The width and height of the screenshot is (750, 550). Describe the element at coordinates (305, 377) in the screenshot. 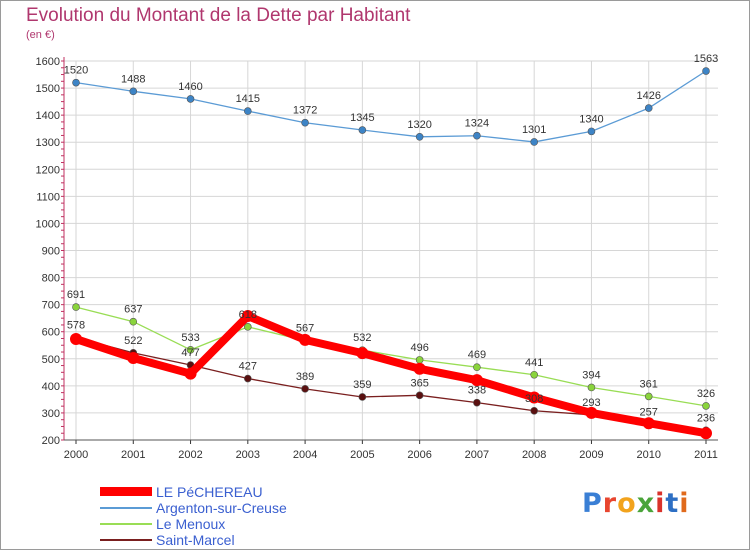

I see `data-label-saint-marcel: 389` at that location.